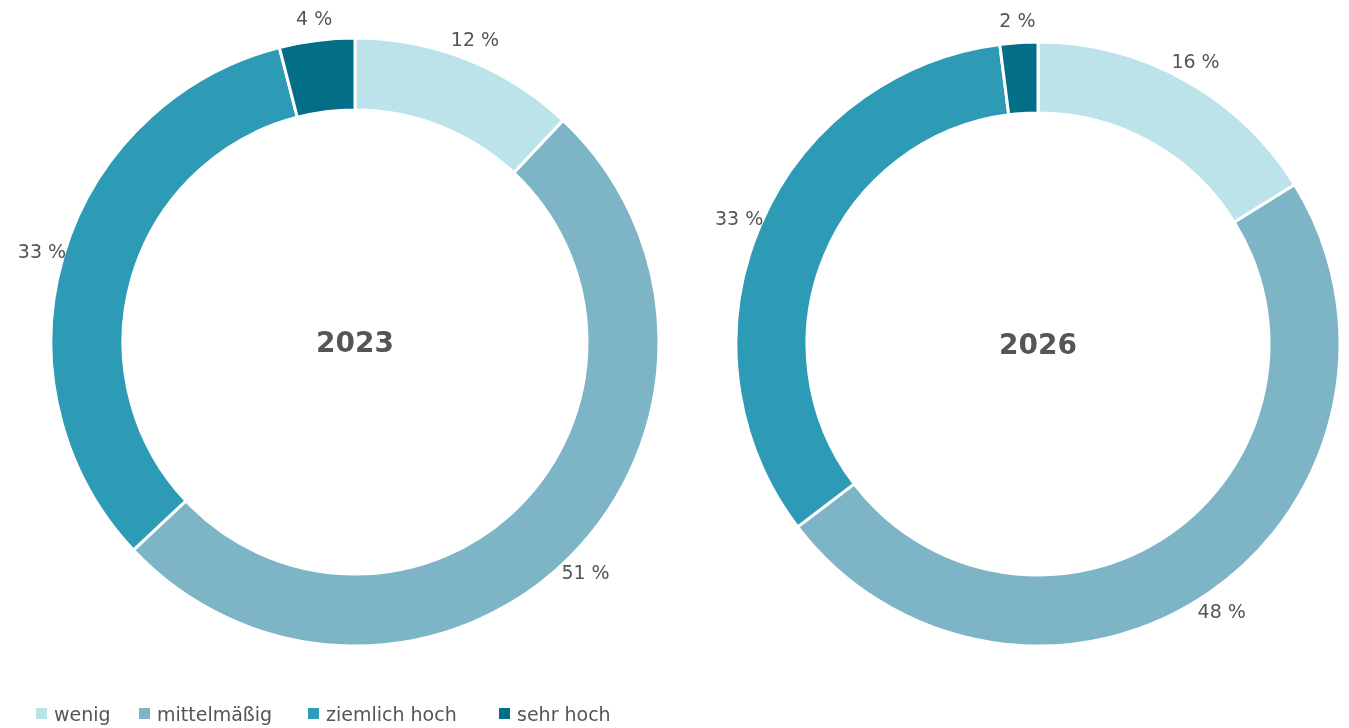  I want to click on data-label: 16 %, so click(1195, 60).